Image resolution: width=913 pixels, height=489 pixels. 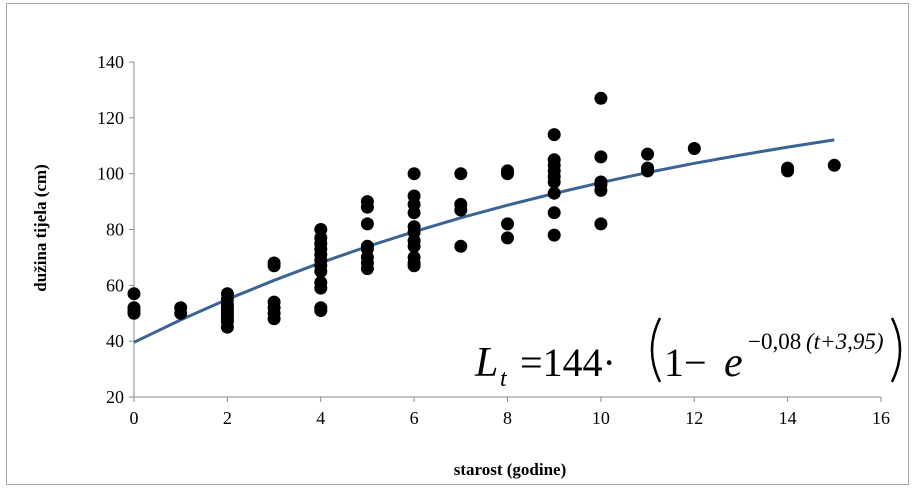 What do you see at coordinates (414, 418) in the screenshot?
I see `x-tick-label: 6` at bounding box center [414, 418].